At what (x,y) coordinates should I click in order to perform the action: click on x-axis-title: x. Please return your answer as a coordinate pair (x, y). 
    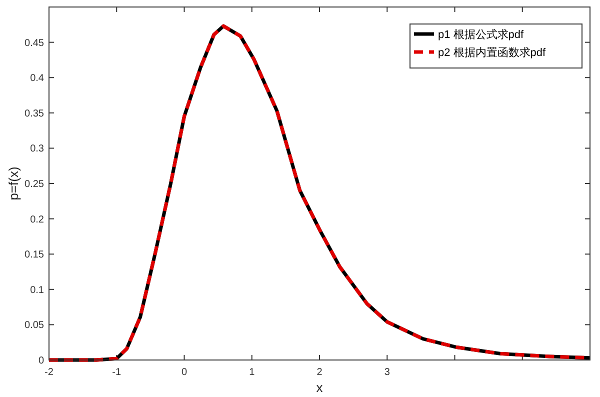
    Looking at the image, I should click on (320, 387).